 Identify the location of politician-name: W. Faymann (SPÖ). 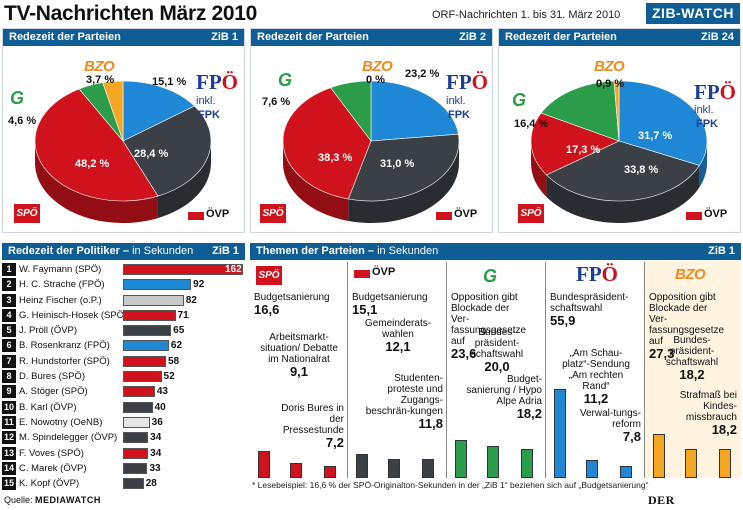
(60, 269).